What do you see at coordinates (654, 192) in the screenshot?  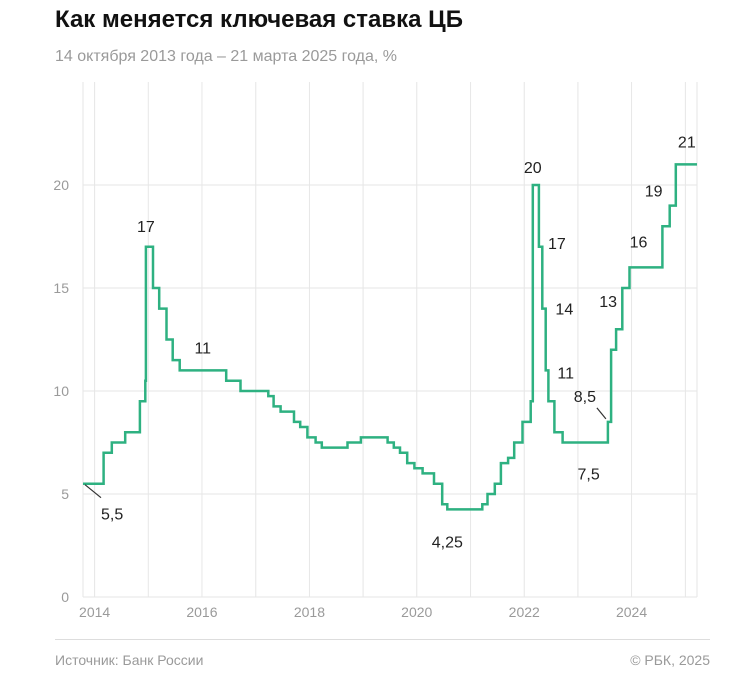 I see `rate-annotation-label: 19` at bounding box center [654, 192].